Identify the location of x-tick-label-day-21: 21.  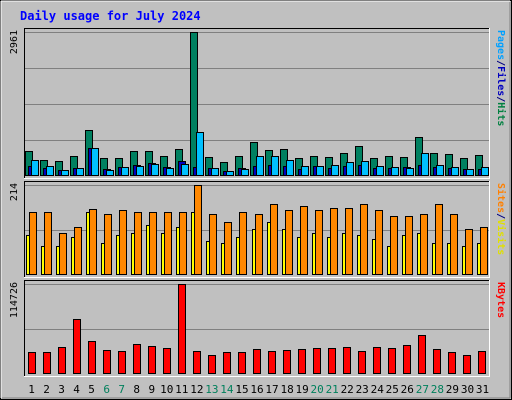
(332, 389).